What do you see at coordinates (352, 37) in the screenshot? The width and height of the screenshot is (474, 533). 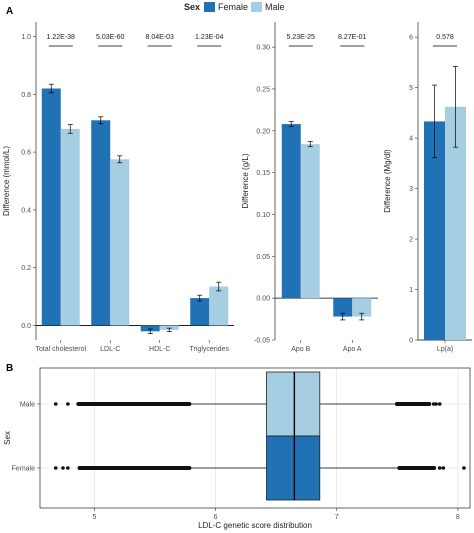 I see `p-value-label: 8.27E-01` at bounding box center [352, 37].